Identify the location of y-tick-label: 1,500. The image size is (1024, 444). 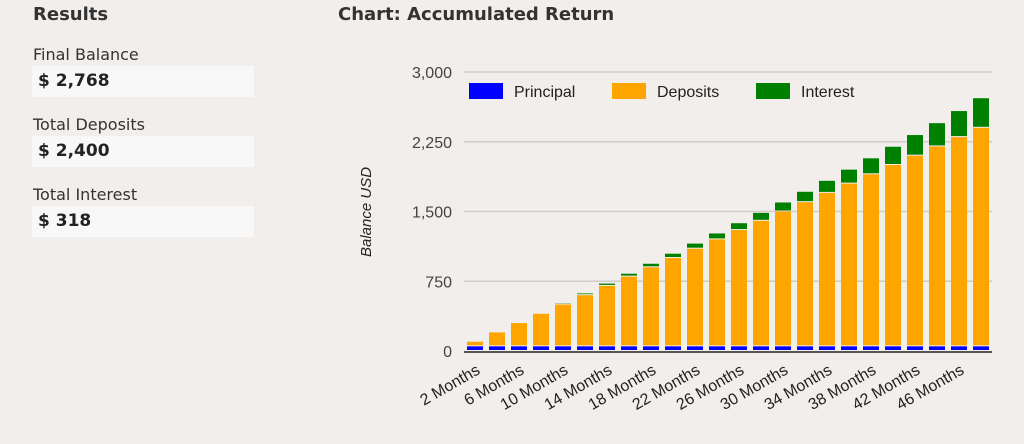
(432, 213).